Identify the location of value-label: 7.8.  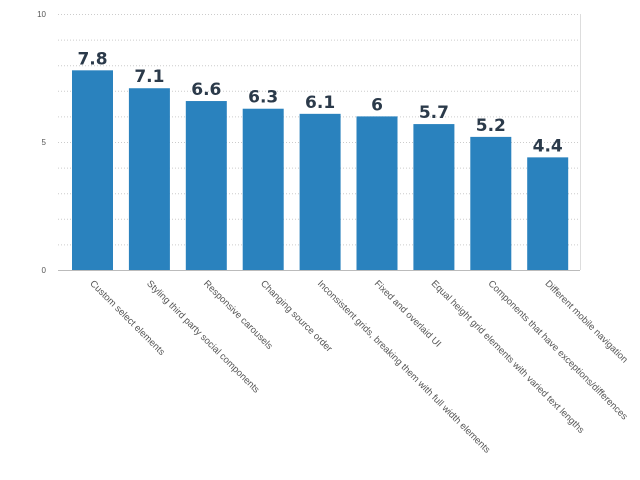
(92, 59).